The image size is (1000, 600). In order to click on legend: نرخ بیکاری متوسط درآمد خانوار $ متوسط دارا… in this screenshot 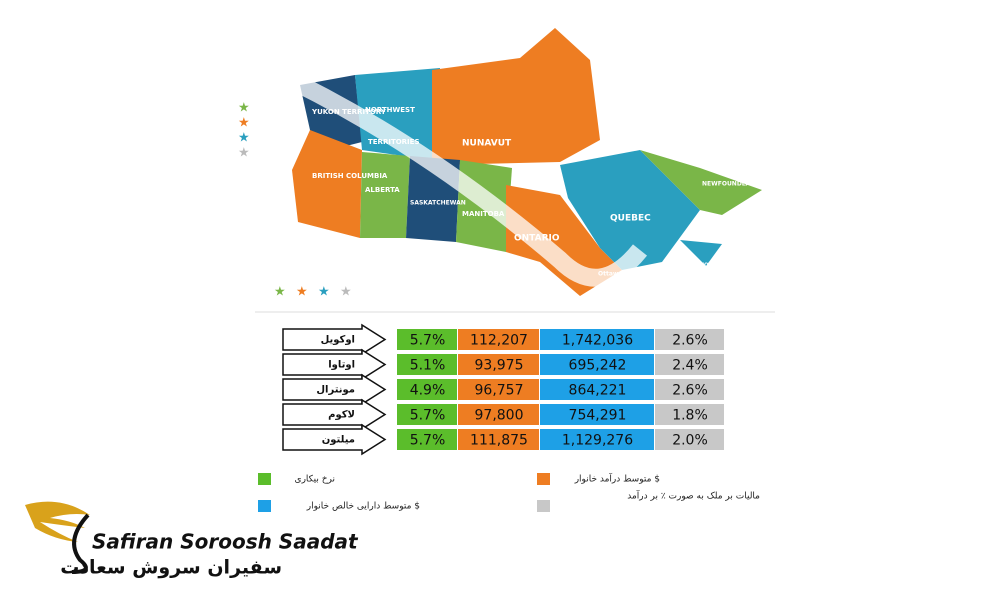, I will do `click(509, 492)`.